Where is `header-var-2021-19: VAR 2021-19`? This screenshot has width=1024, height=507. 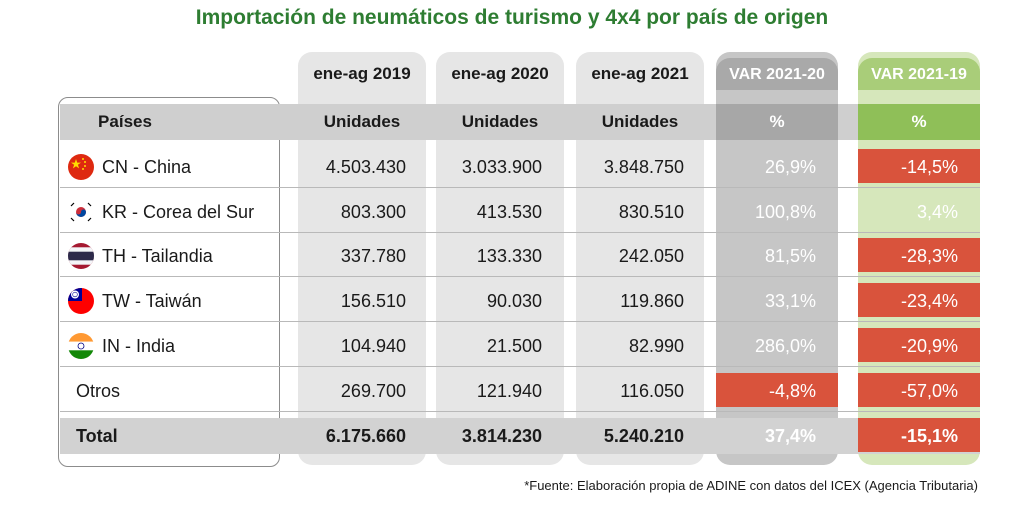
header-var-2021-19: VAR 2021-19 is located at coordinates (919, 74).